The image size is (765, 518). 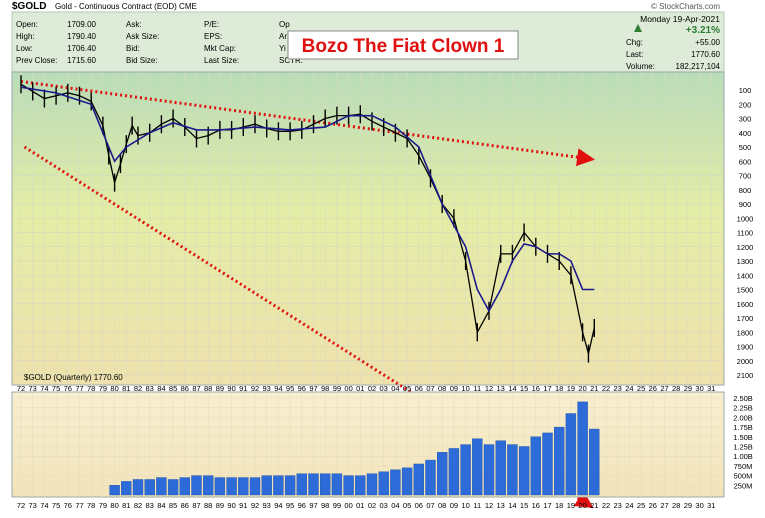 I want to click on x-tick-label: 74, so click(x=44, y=505).